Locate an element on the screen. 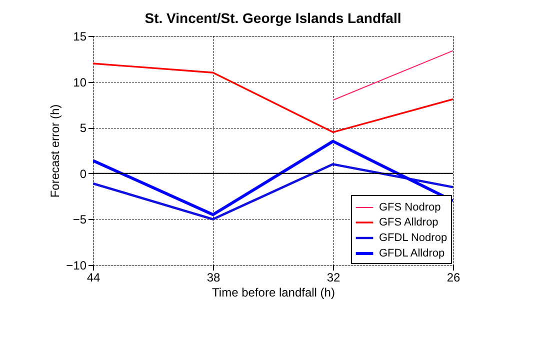 Image resolution: width=540 pixels, height=344 pixels. y-tick-label: −10 is located at coordinates (76, 265).